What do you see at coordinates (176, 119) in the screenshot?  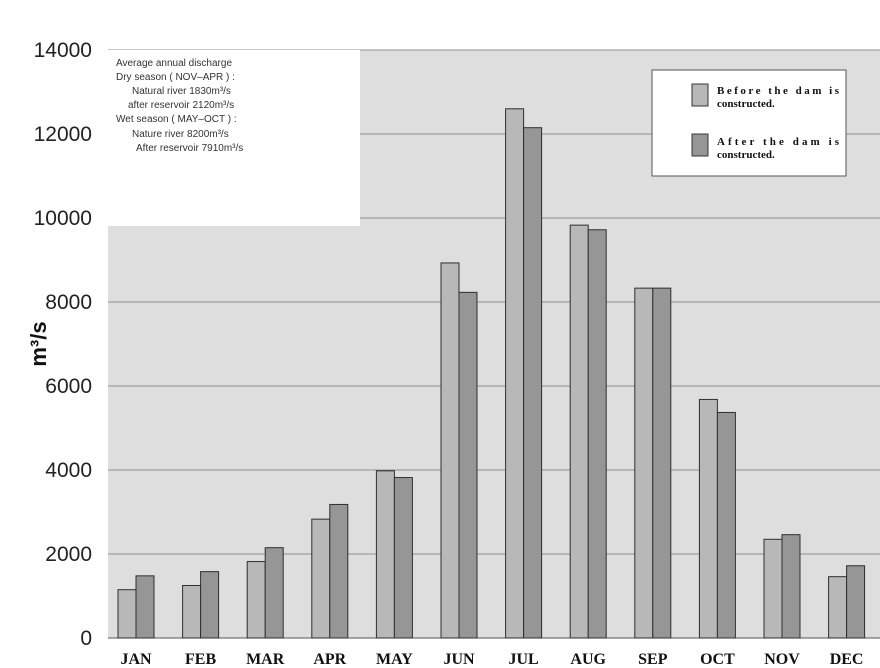 I see `annotation-line: Wet season ( MAY–OCT ) :` at bounding box center [176, 119].